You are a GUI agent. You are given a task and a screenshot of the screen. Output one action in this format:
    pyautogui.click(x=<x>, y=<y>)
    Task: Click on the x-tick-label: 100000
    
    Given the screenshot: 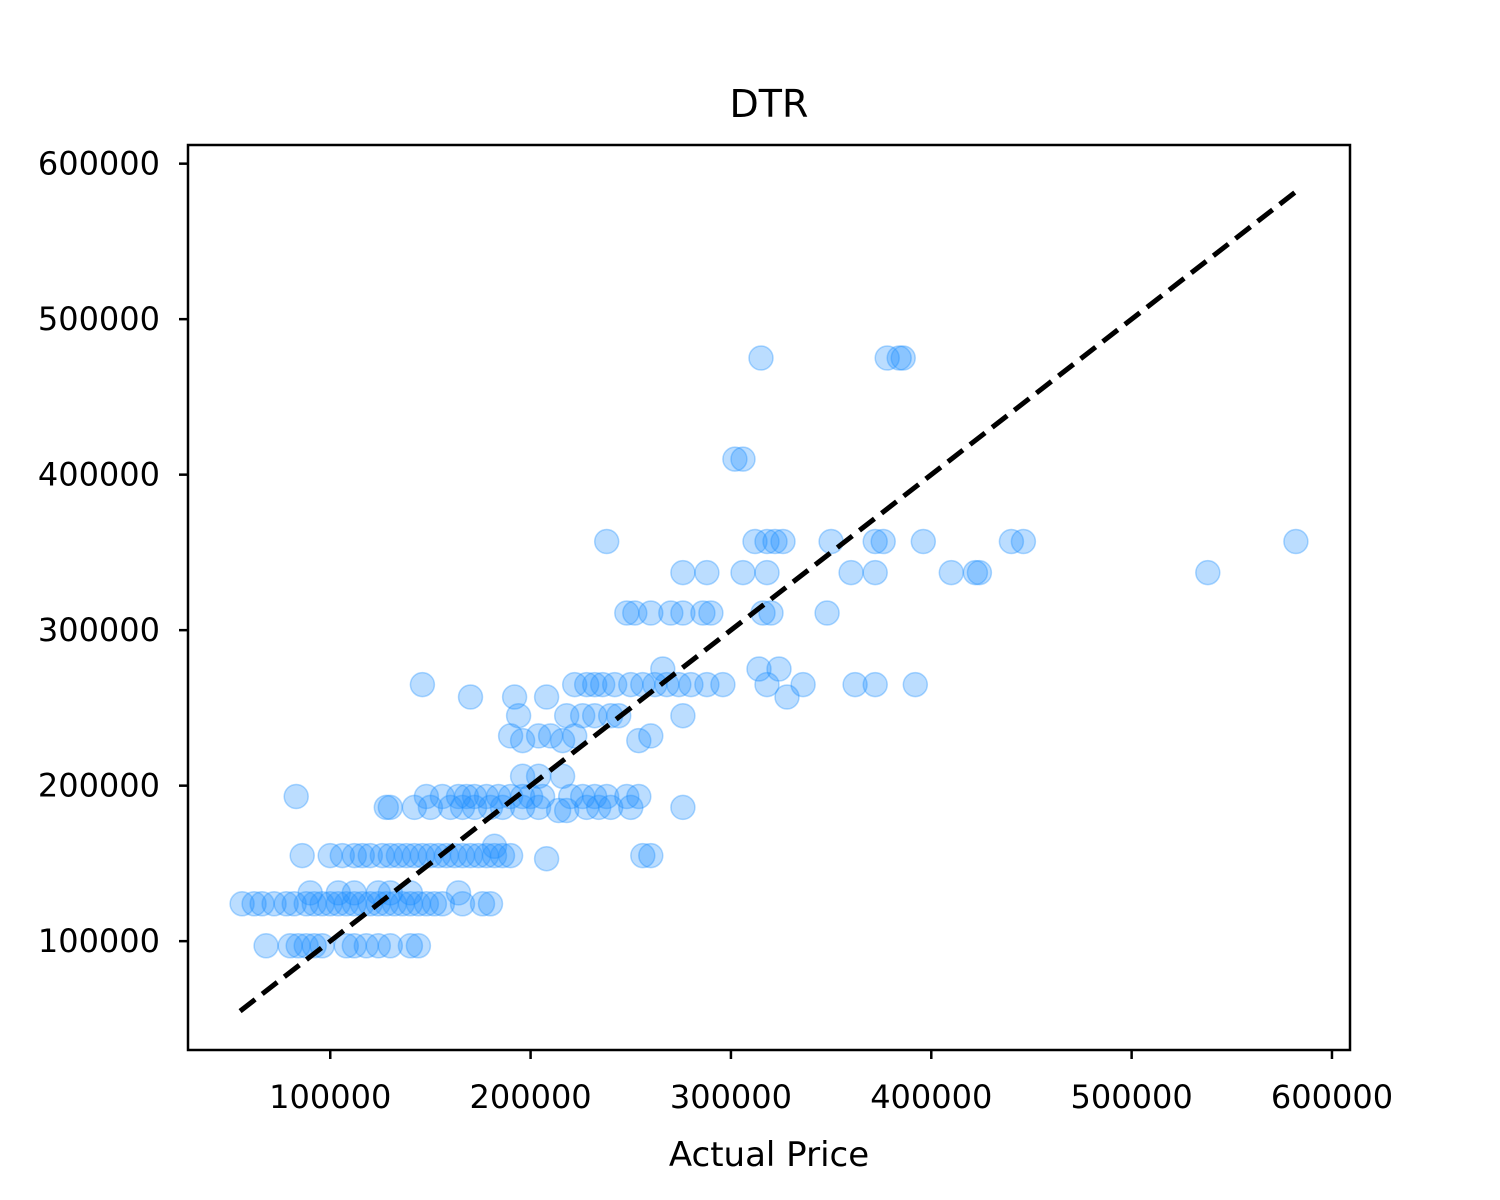 What is the action you would take?
    pyautogui.click(x=330, y=1097)
    